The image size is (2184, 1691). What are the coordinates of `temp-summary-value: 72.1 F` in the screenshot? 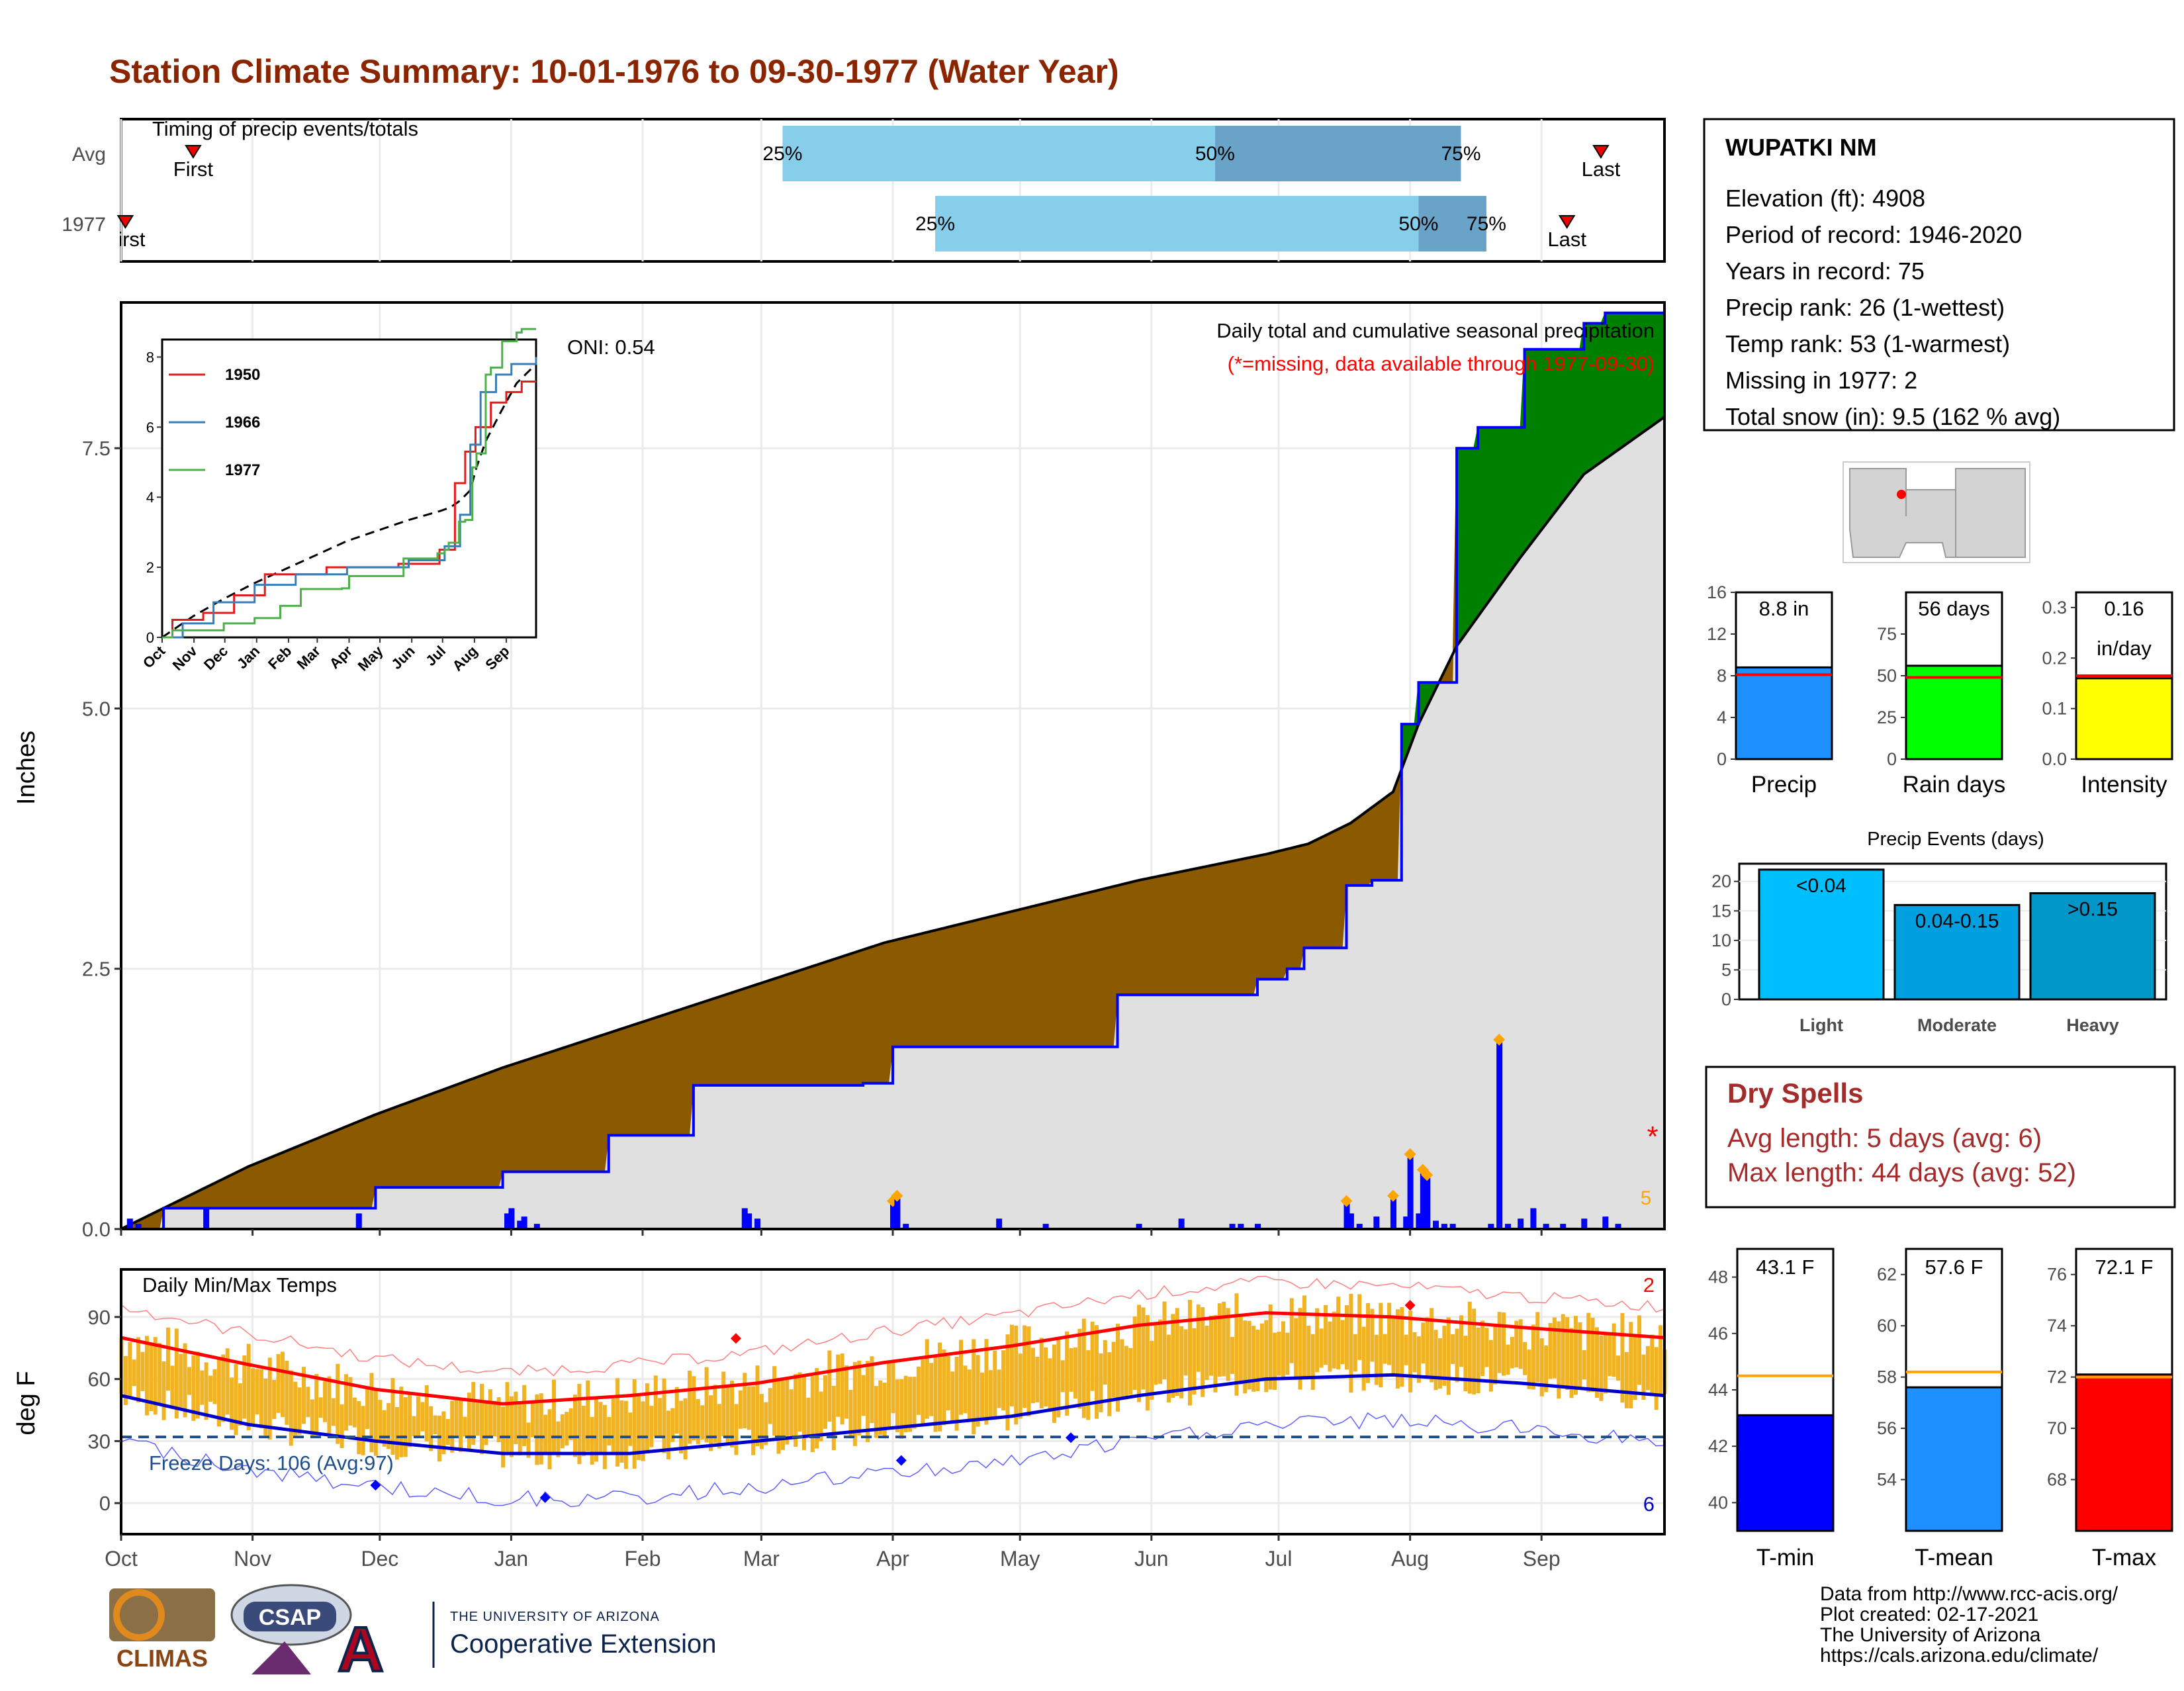 It's located at (2124, 1267).